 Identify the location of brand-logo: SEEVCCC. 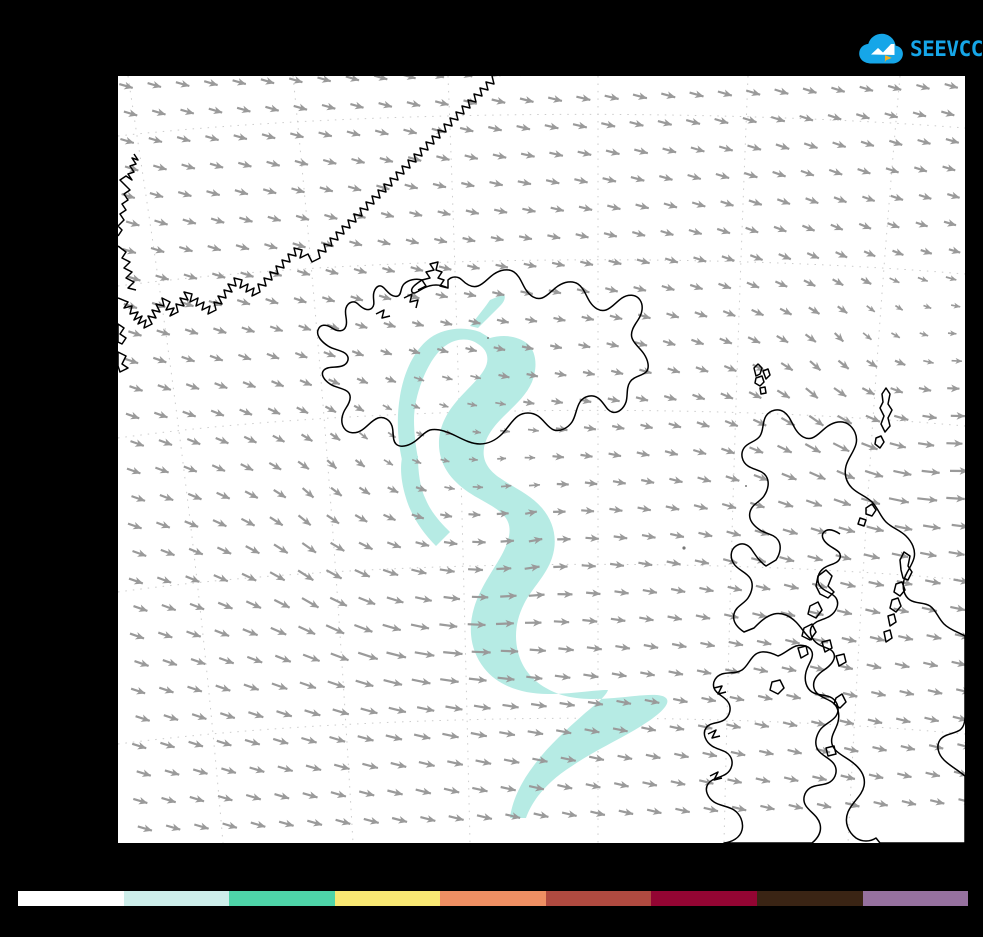
(920, 49).